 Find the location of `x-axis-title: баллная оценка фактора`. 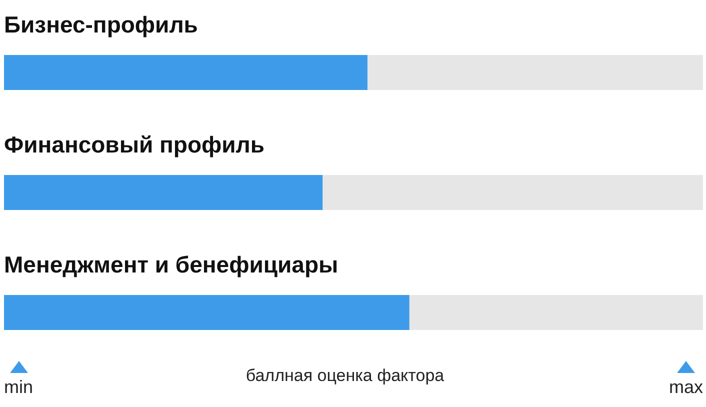

x-axis-title: баллная оценка фактора is located at coordinates (345, 375).